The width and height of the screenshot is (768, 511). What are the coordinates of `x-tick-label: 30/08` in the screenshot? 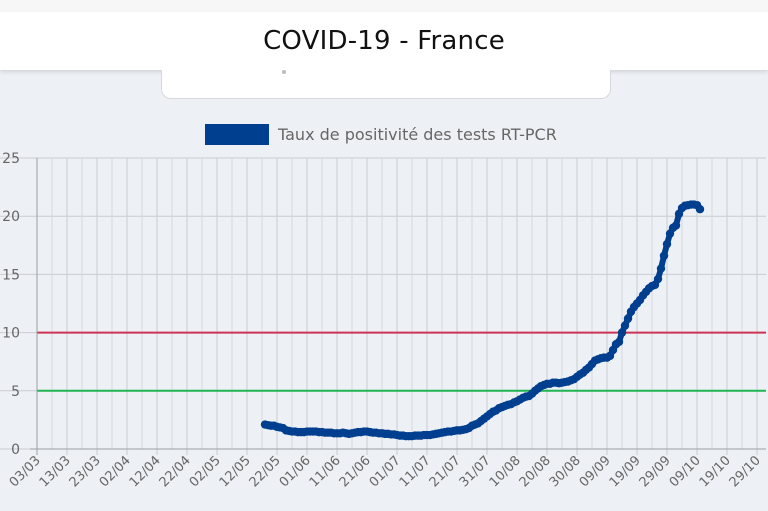 It's located at (565, 471).